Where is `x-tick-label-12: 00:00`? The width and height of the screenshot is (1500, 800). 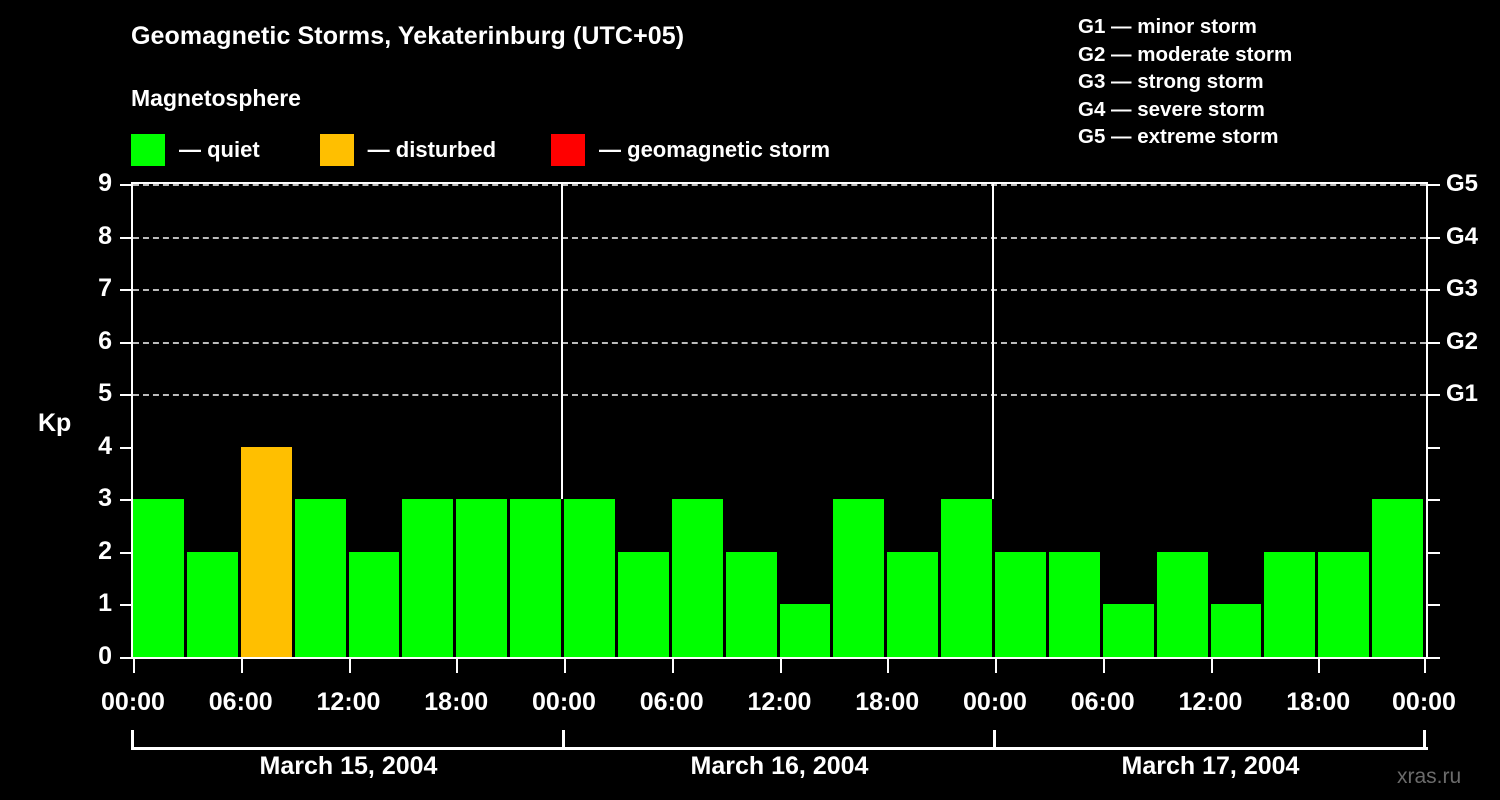
x-tick-label-12: 00:00 is located at coordinates (1424, 702).